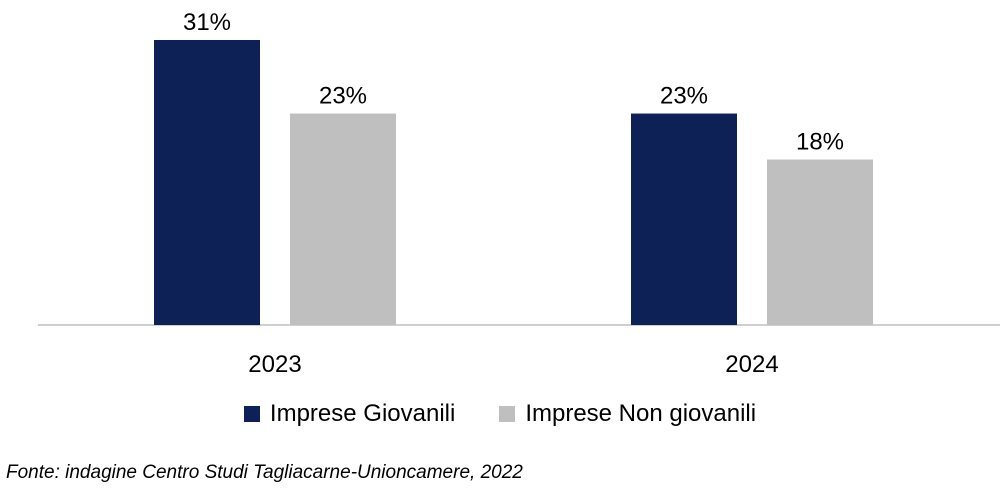 The height and width of the screenshot is (500, 1000). Describe the element at coordinates (343, 219) in the screenshot. I see `bar-2023-non-giovanili` at that location.